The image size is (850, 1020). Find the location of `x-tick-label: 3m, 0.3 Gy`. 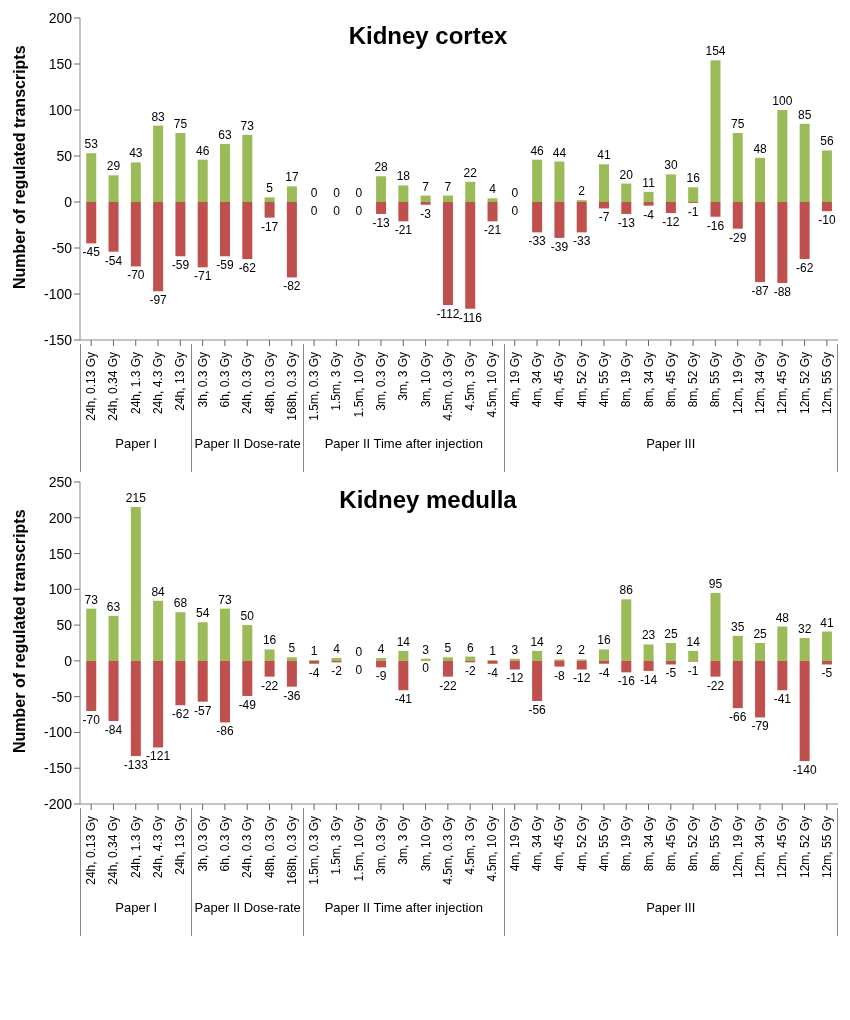

x-tick-label: 3m, 0.3 Gy is located at coordinates (380, 381).